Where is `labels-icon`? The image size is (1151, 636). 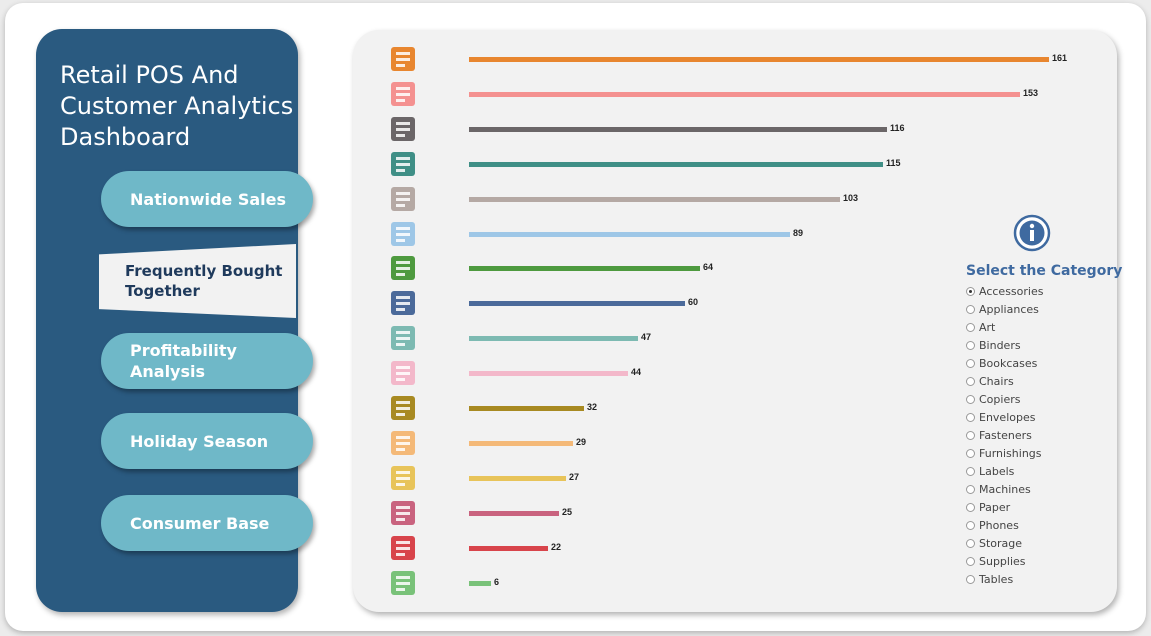
labels-icon is located at coordinates (403, 338).